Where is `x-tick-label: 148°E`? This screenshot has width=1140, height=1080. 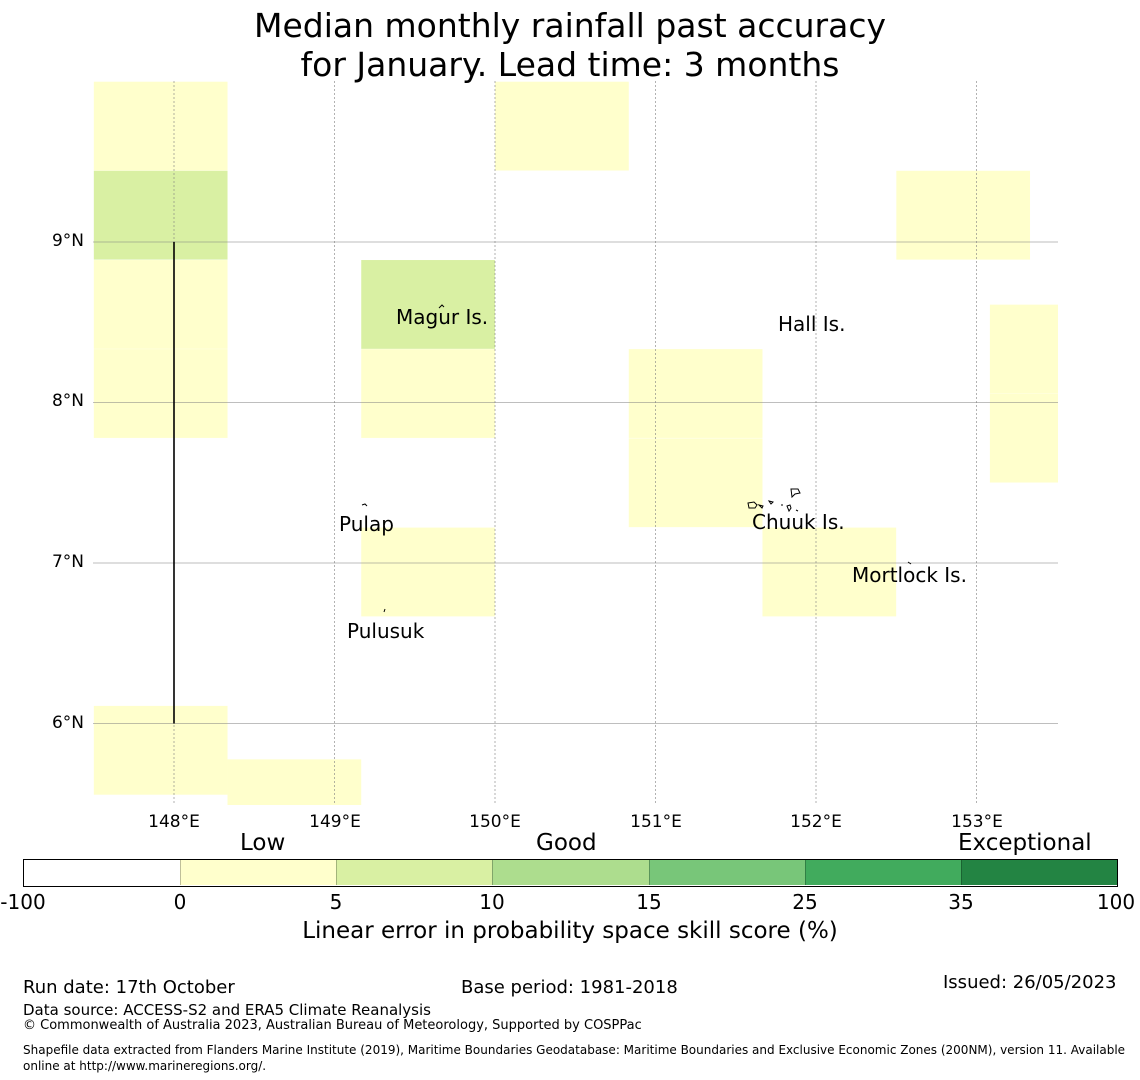
x-tick-label: 148°E is located at coordinates (174, 822).